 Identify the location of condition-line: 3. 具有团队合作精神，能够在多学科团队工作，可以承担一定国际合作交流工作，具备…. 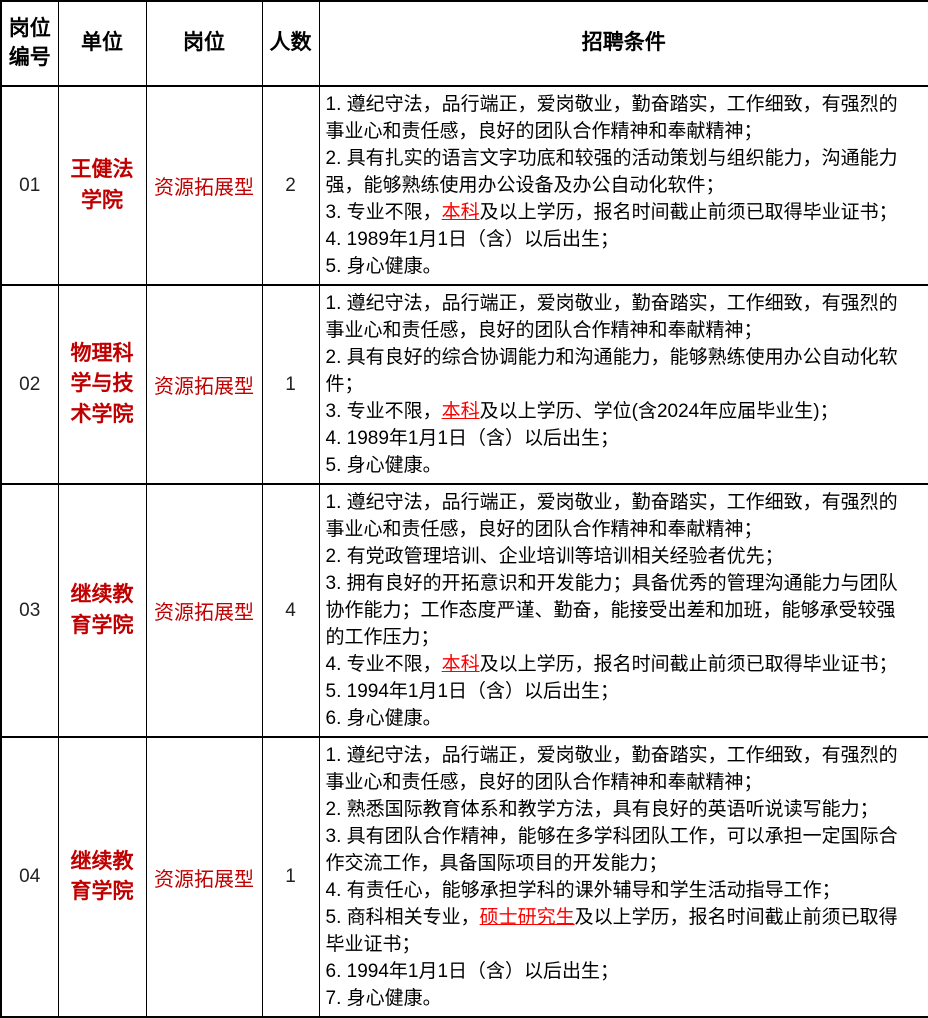
(616, 850).